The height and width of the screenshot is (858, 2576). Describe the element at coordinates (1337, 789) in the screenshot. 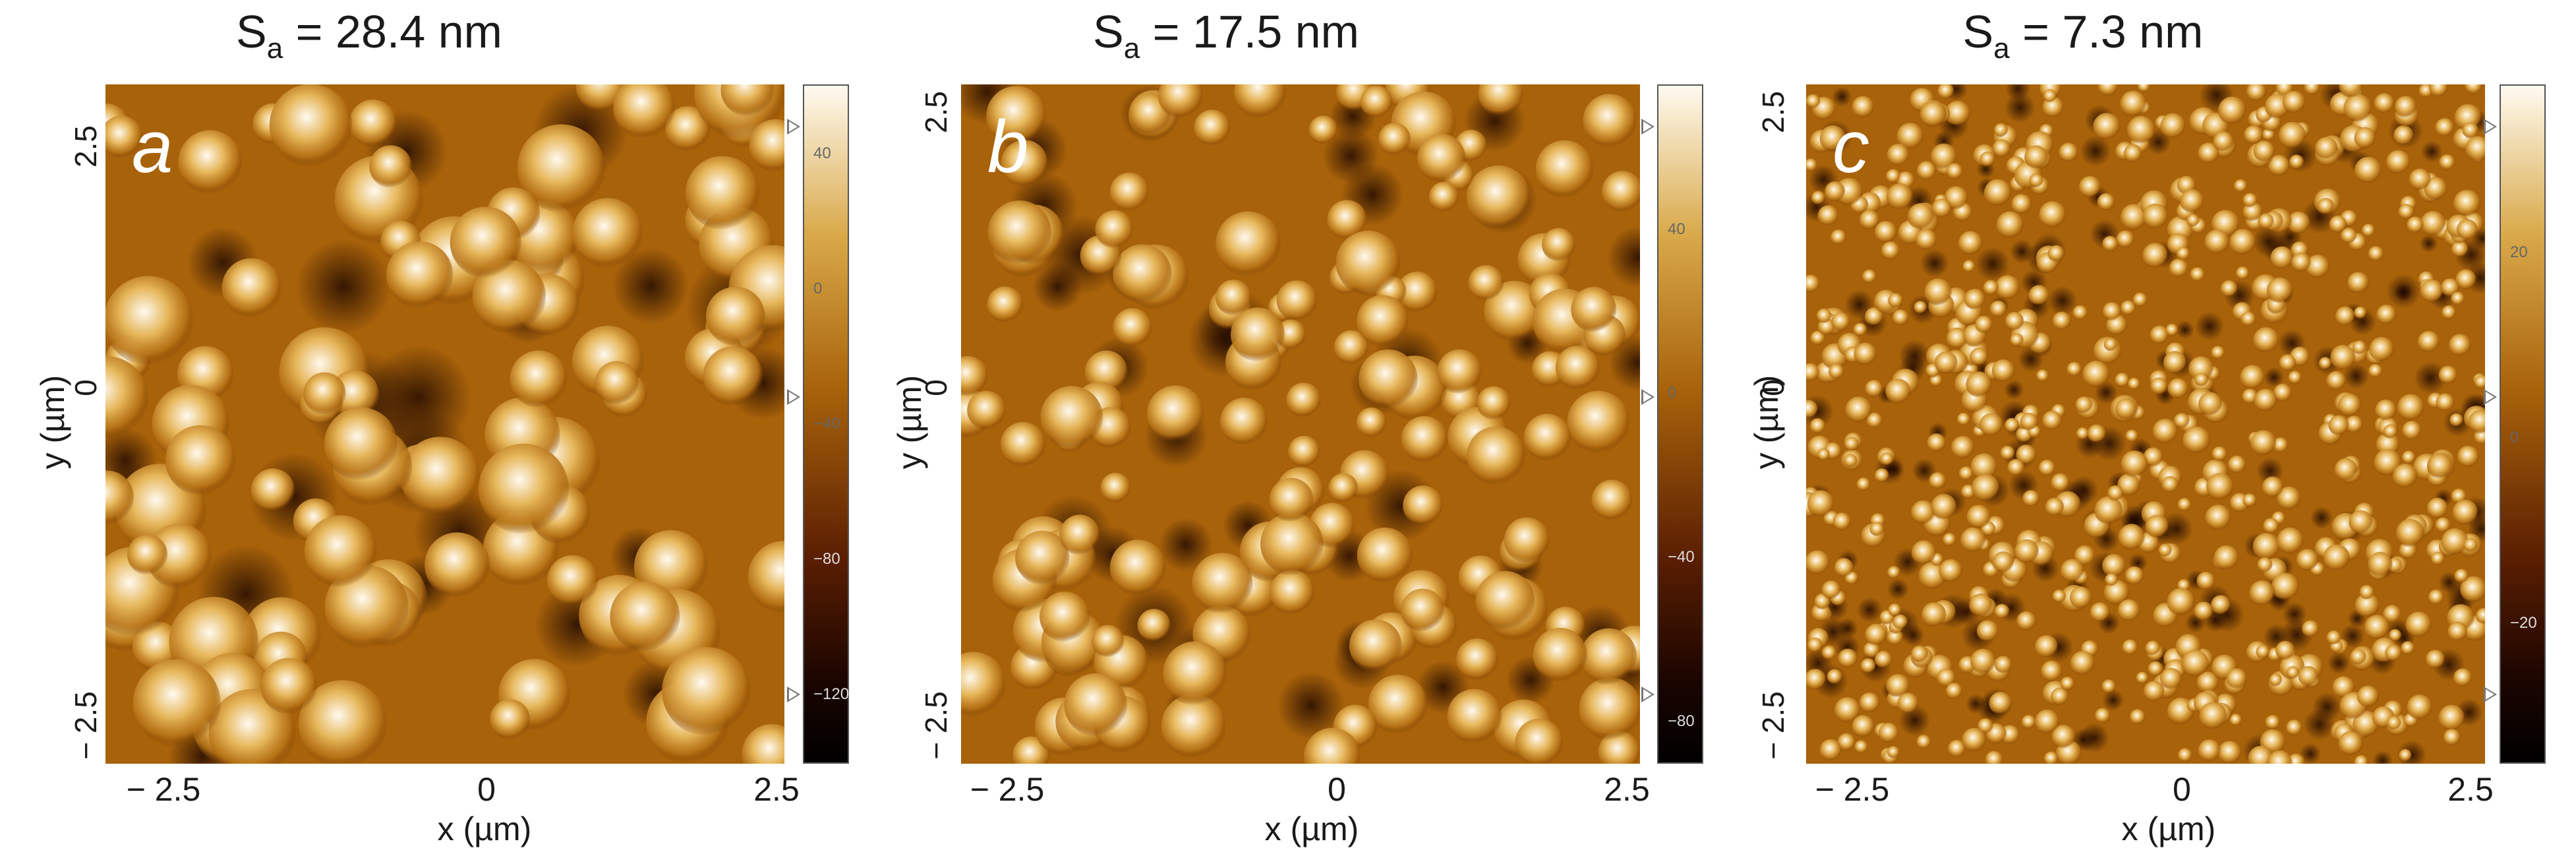

I see `x-tick-mid: 0` at that location.